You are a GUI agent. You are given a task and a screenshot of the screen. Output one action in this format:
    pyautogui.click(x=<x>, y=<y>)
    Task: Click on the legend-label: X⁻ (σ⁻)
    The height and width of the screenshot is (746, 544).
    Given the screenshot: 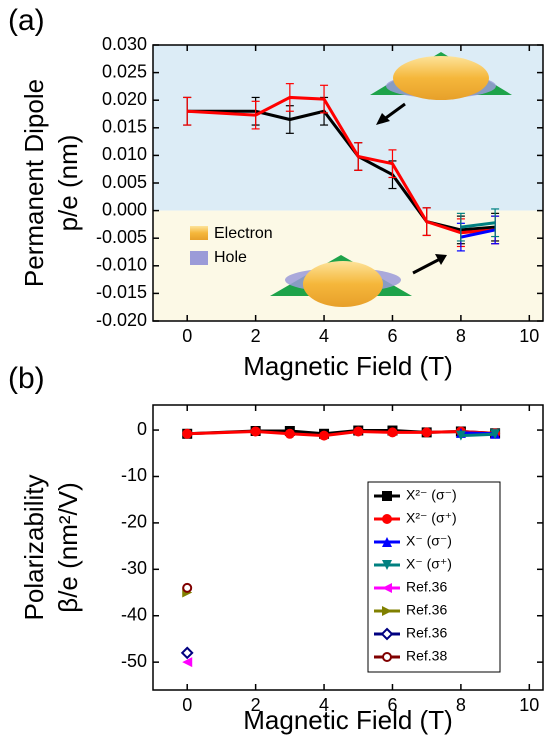 What is the action you would take?
    pyautogui.click(x=429, y=541)
    